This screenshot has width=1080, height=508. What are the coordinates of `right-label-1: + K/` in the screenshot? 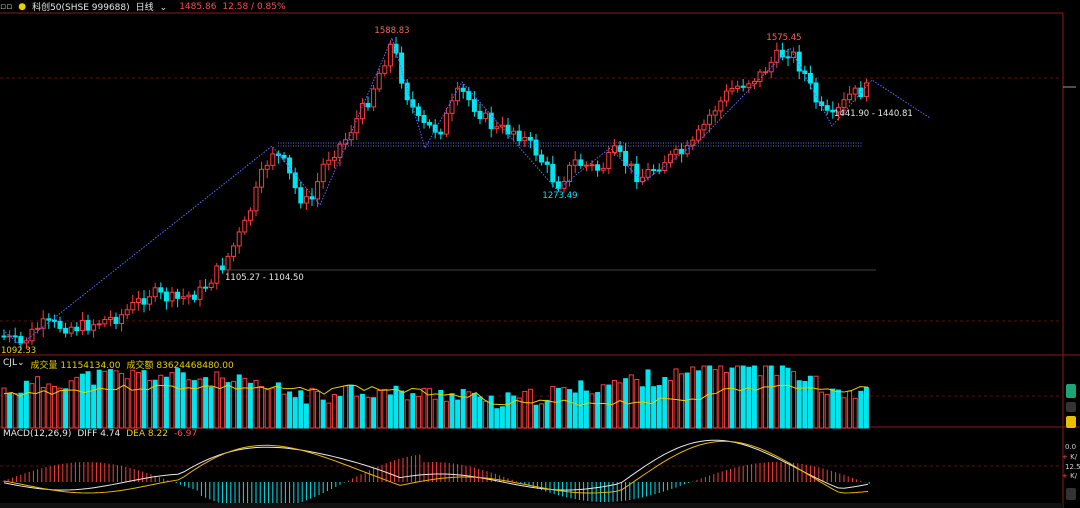 It's located at (1070, 457).